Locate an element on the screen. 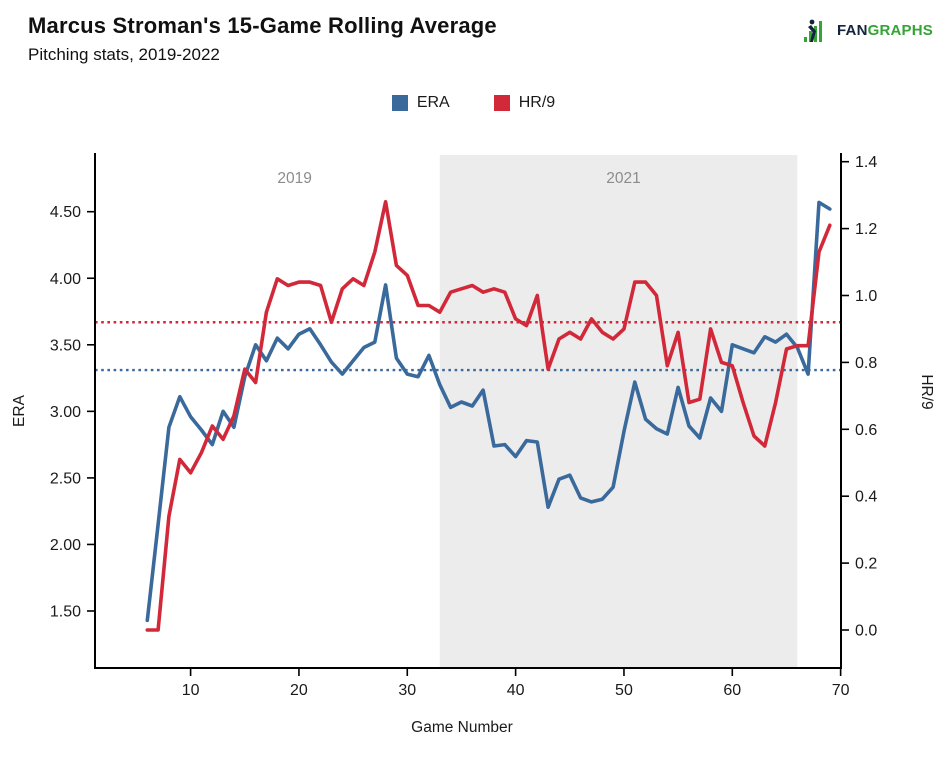 The image size is (947, 757). game-tick-label: 60 is located at coordinates (732, 690).